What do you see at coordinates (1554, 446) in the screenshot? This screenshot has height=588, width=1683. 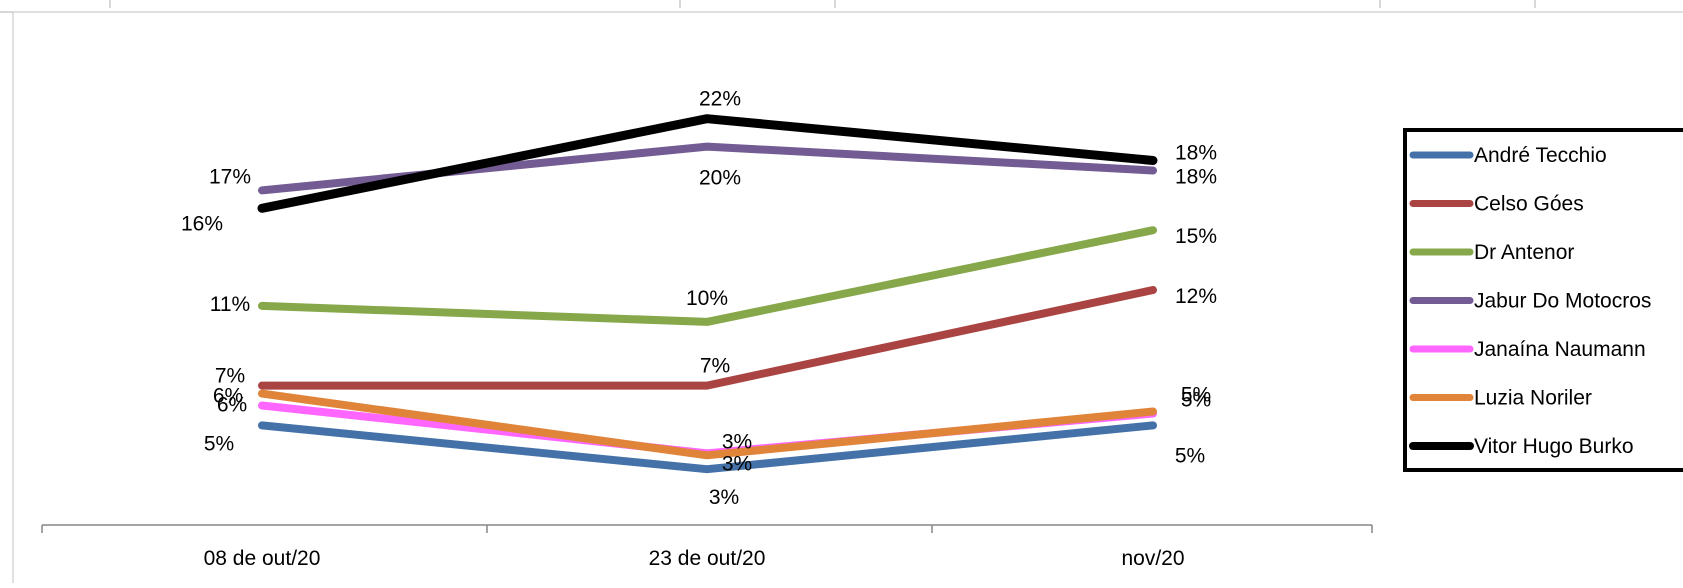 I see `legend-entry-label: Vitor Hugo Burko` at bounding box center [1554, 446].